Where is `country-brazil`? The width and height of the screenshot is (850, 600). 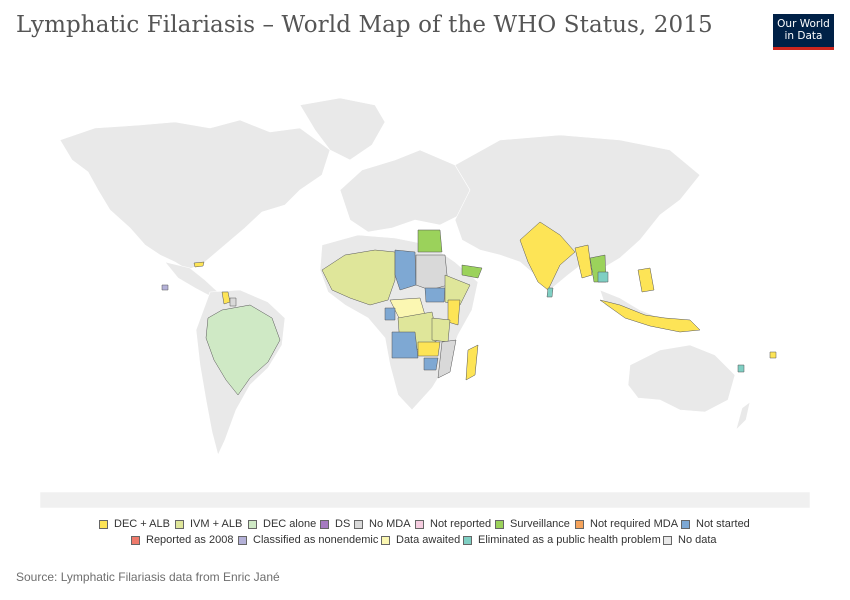
country-brazil is located at coordinates (243, 350).